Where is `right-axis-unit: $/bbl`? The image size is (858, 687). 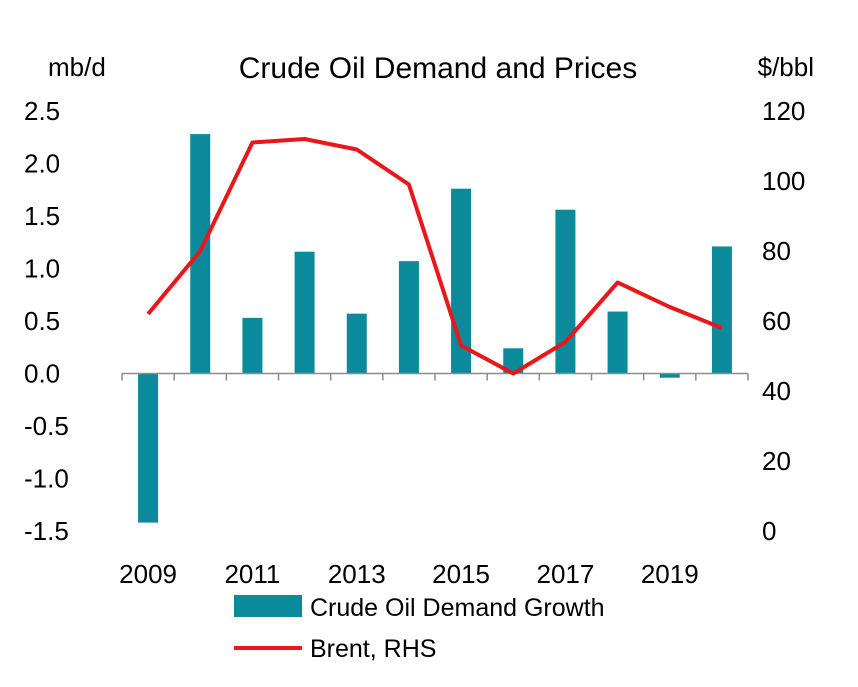 right-axis-unit: $/bbl is located at coordinates (786, 67).